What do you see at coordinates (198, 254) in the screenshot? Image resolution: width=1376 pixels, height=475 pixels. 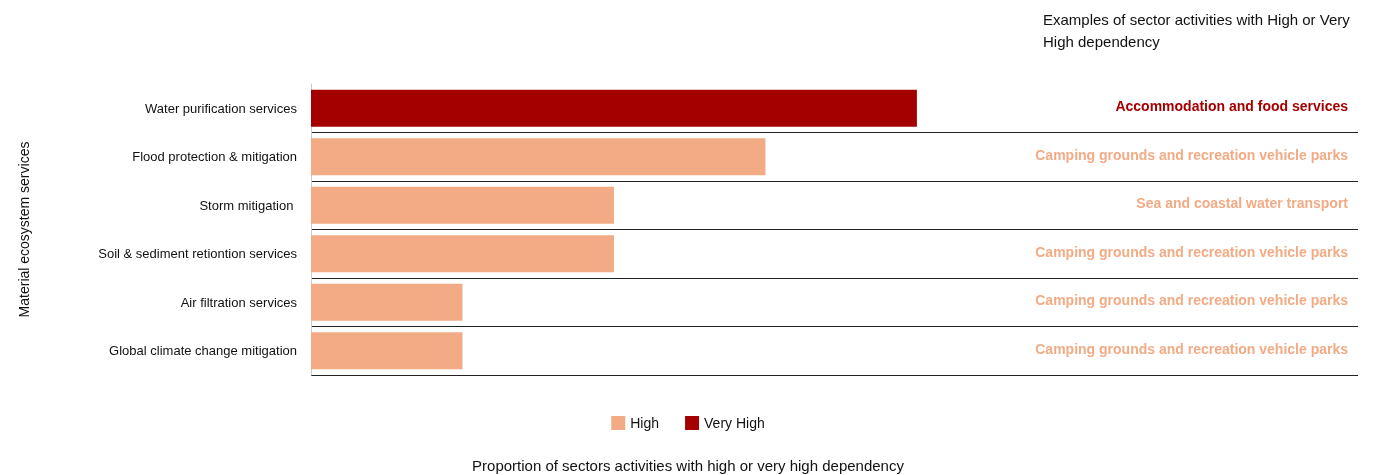 I see `y-tick-label: Soil & sediment retiontion services` at bounding box center [198, 254].